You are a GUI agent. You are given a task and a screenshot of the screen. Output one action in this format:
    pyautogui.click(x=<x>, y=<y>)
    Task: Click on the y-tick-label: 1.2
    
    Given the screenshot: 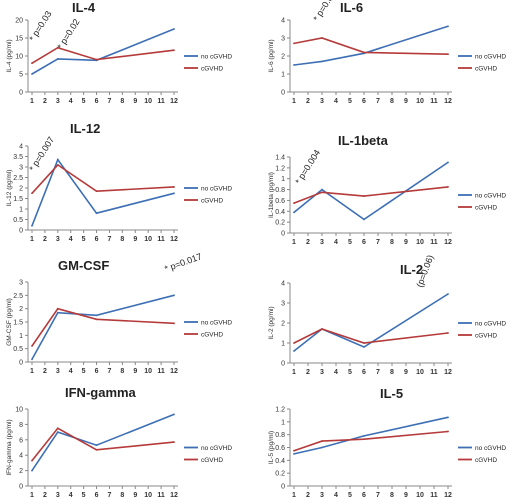 What is the action you would take?
    pyautogui.click(x=280, y=168)
    